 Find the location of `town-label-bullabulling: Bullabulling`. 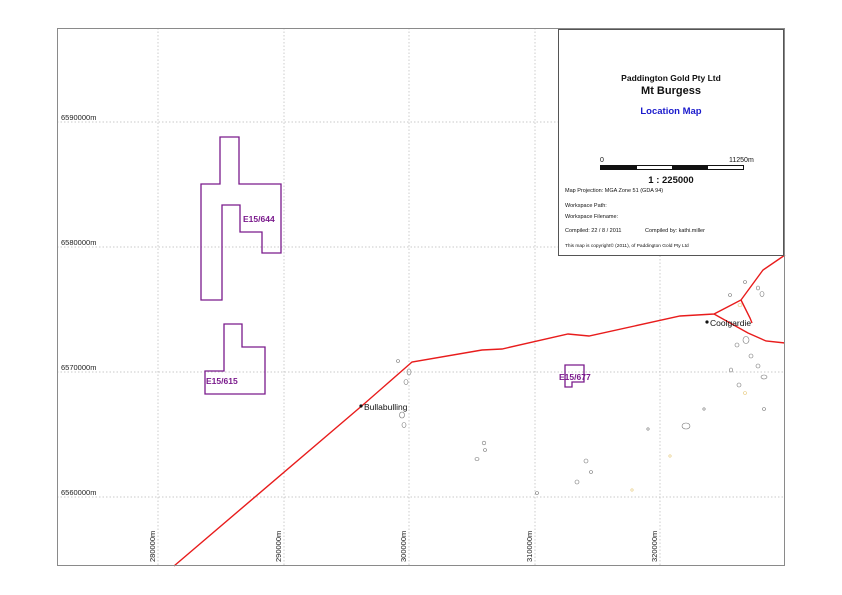

town-label-bullabulling: Bullabulling is located at coordinates (386, 407).